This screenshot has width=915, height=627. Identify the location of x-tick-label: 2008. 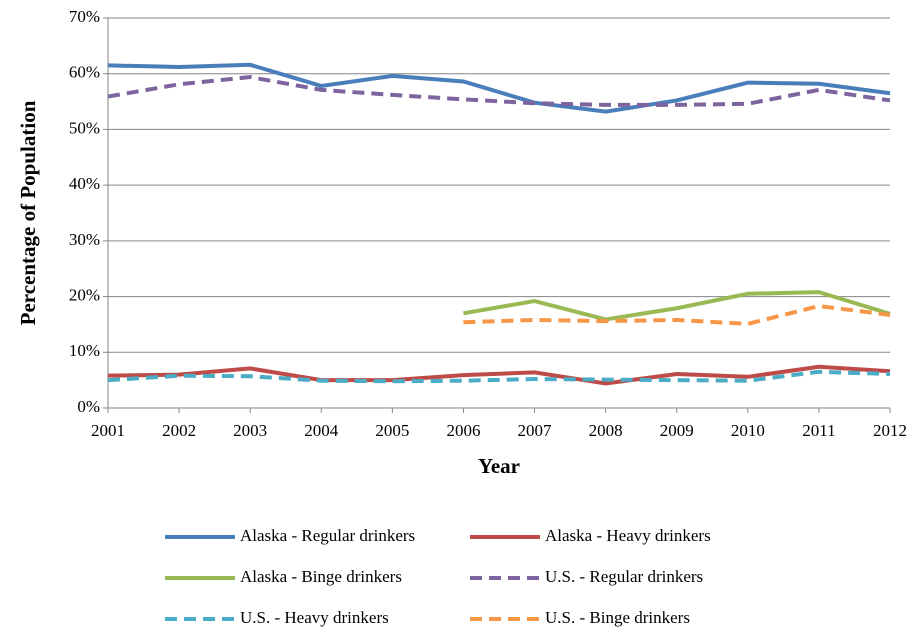
(606, 430).